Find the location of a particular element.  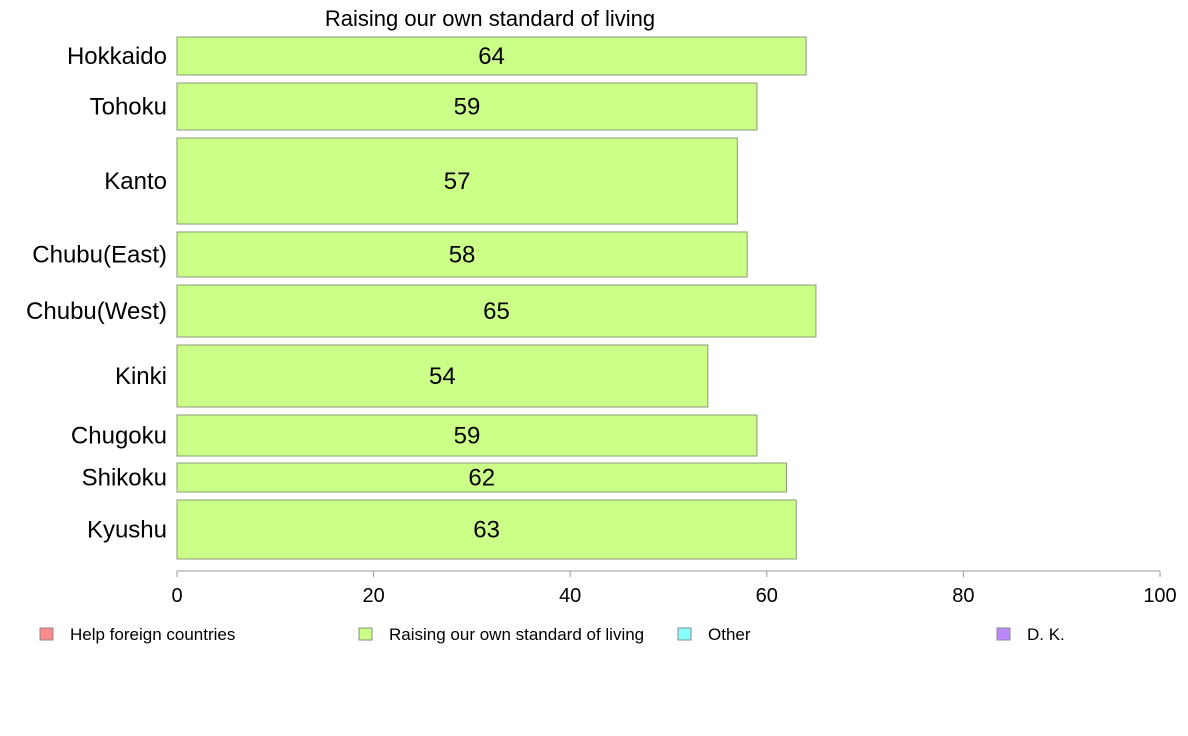

bar-shikoku is located at coordinates (481, 477).